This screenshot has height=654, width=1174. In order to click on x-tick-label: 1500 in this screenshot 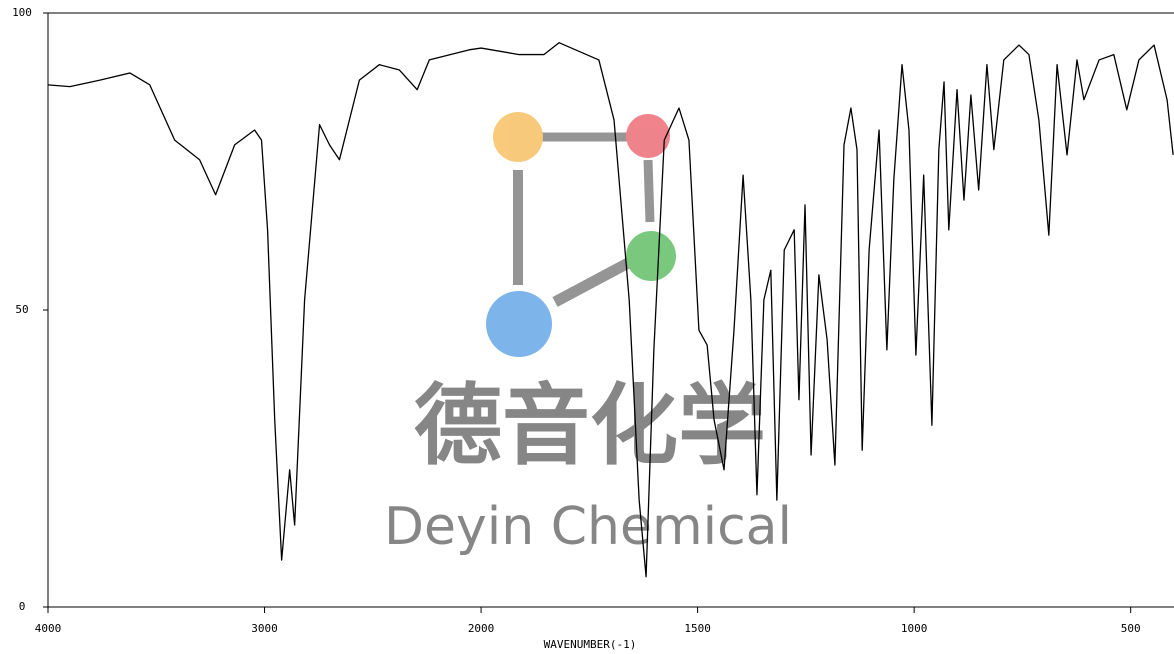, I will do `click(697, 628)`.